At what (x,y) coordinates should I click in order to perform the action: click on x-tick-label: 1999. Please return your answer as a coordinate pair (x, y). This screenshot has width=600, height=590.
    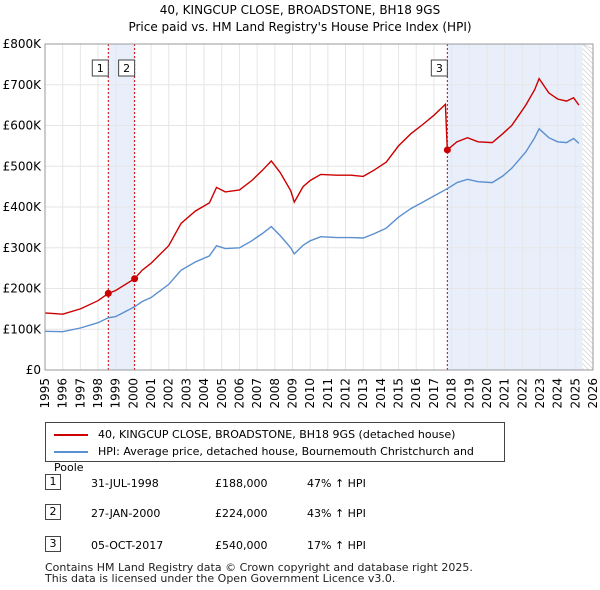
    Looking at the image, I should click on (116, 393).